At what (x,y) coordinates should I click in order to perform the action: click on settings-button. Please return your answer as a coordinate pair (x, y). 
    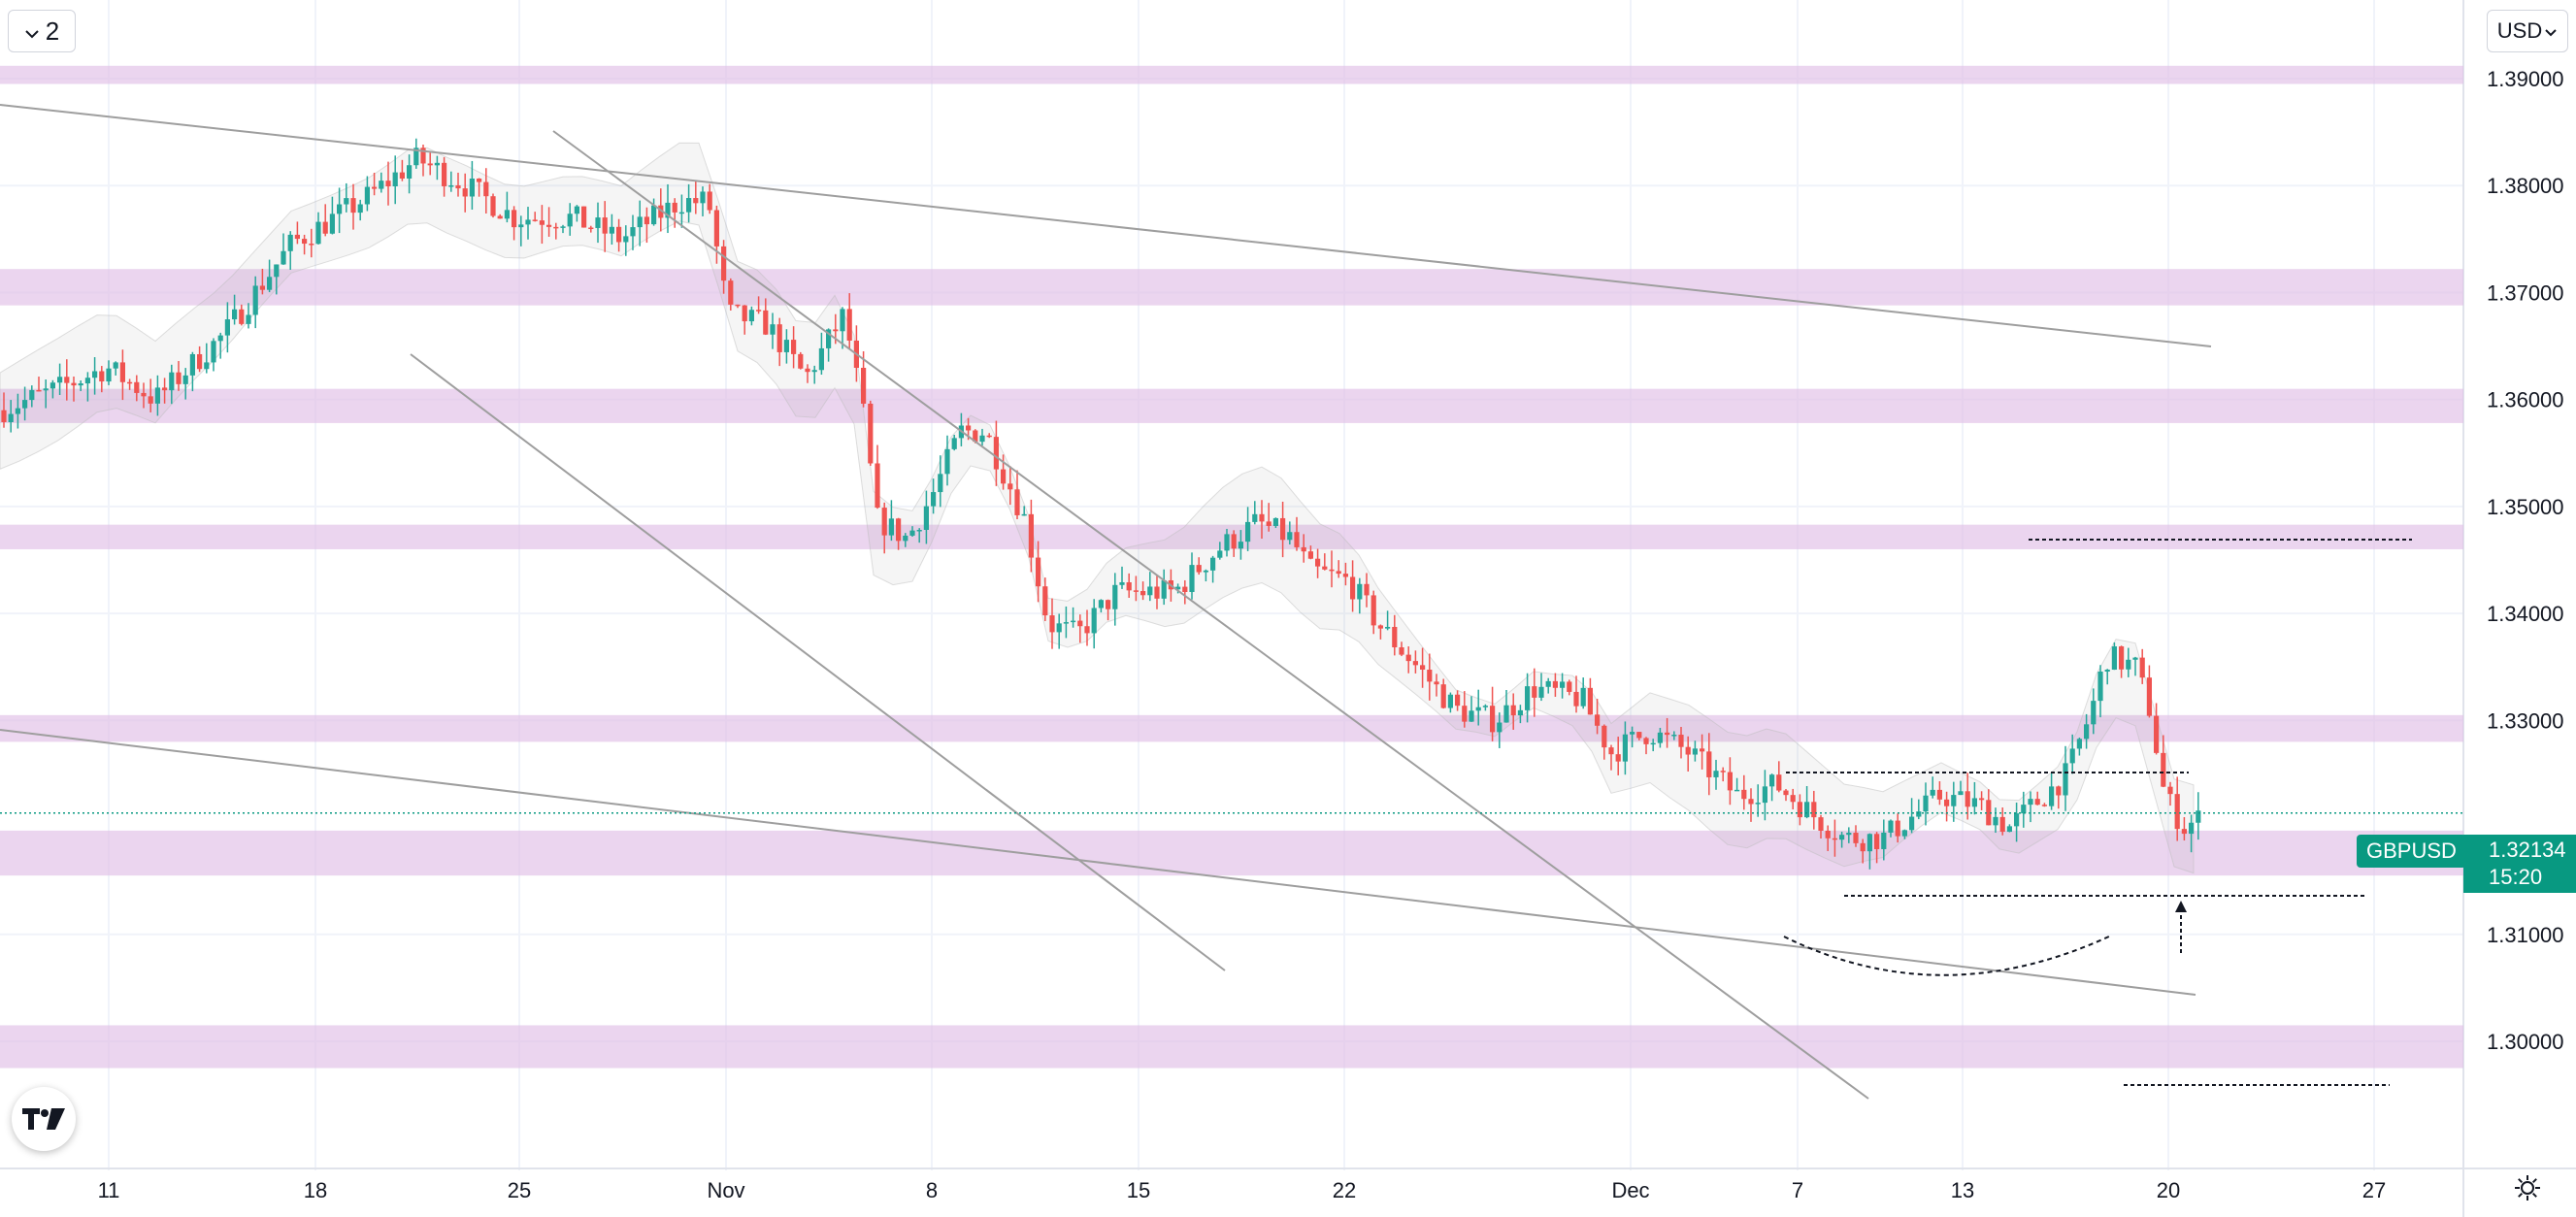
    Looking at the image, I should click on (2527, 1190).